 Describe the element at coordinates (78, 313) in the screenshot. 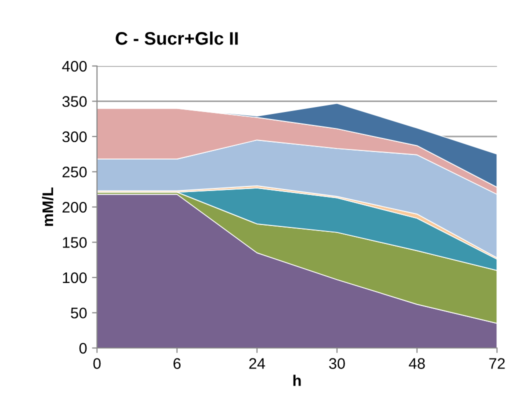

I see `y-tick-label: 50` at that location.